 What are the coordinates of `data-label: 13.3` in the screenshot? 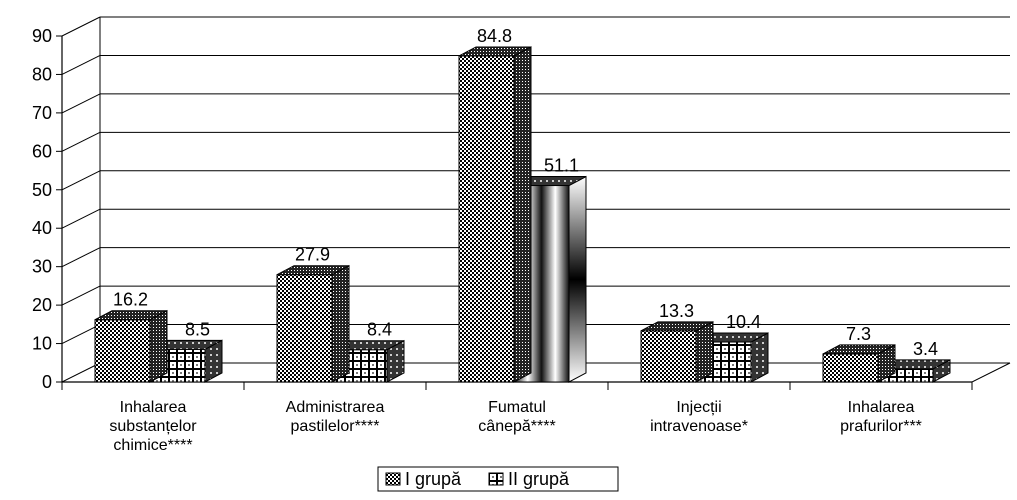 It's located at (676, 311).